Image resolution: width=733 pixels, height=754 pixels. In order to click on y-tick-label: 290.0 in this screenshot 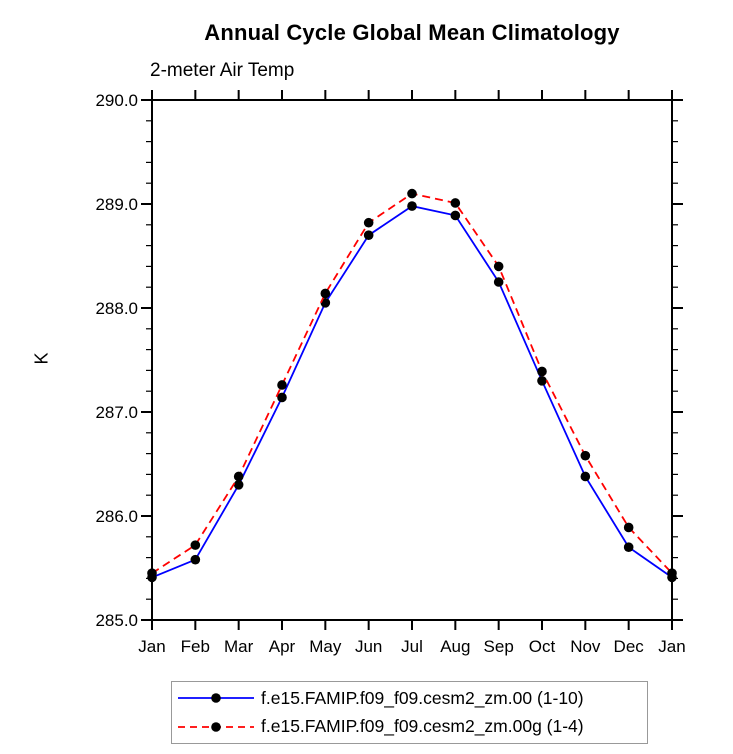, I will do `click(116, 100)`.